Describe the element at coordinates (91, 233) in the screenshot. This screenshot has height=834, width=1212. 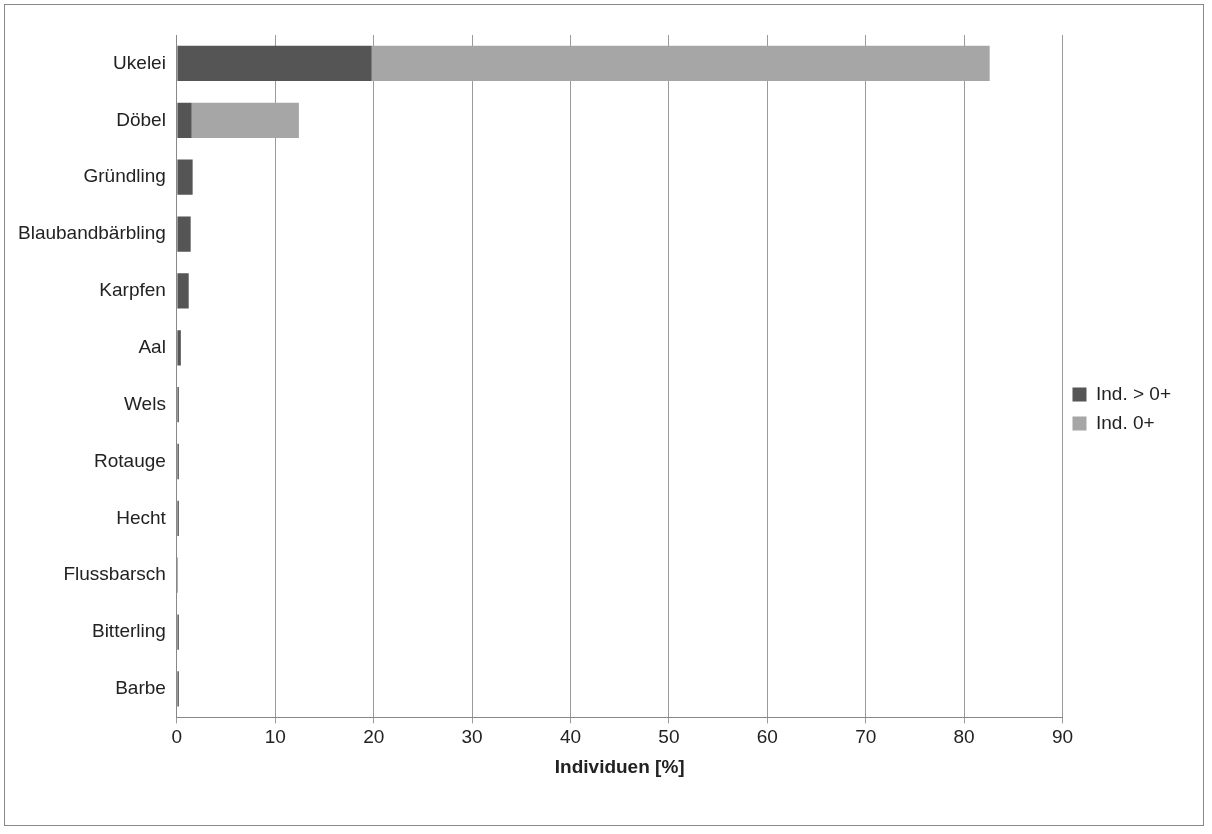
I see `y-tick-label: Blaubandbärbling` at that location.